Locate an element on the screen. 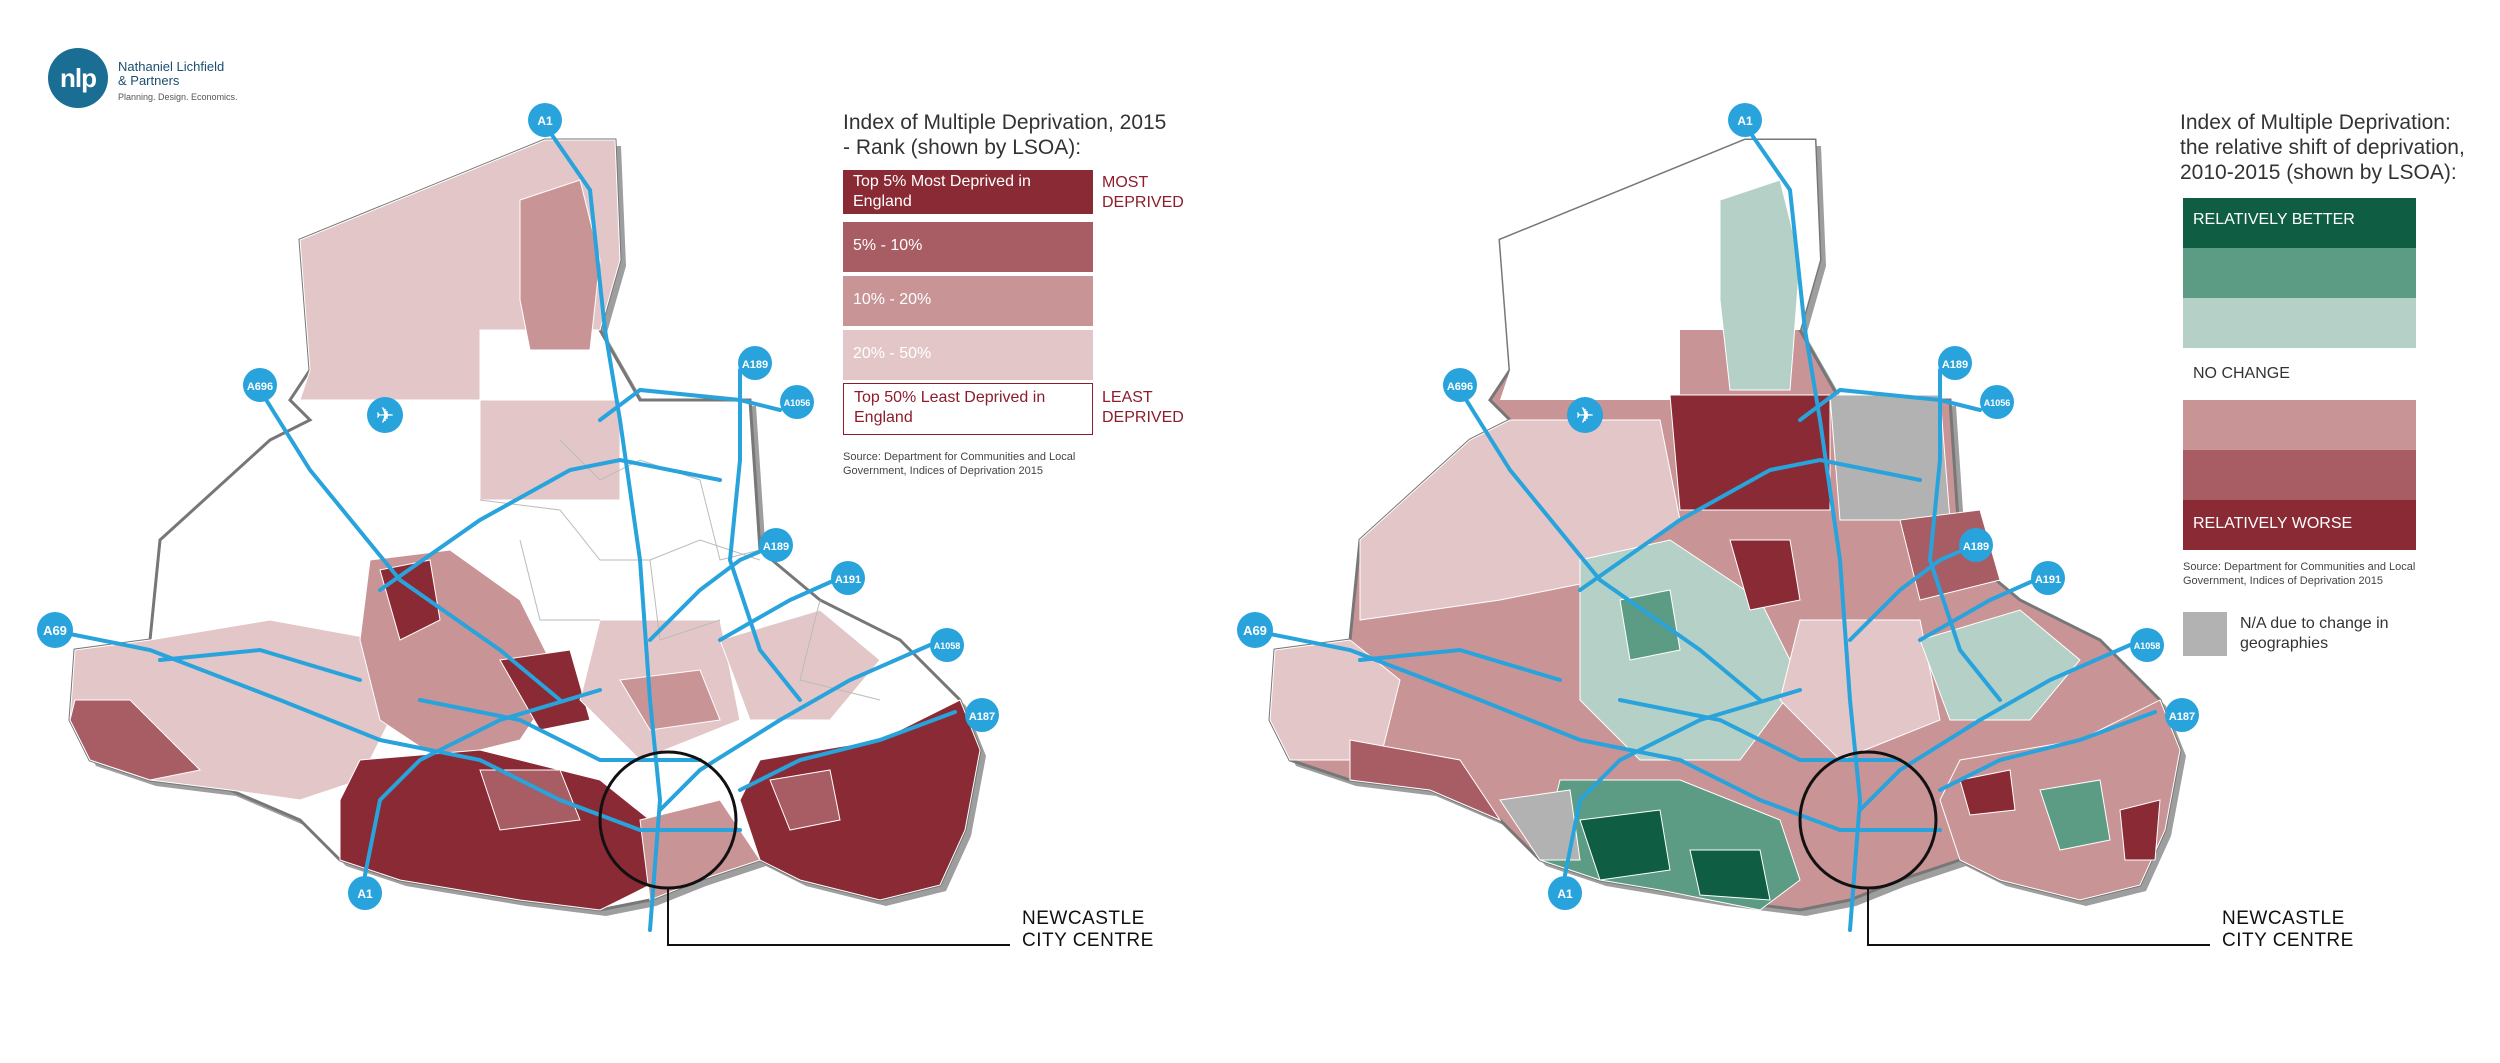  left-legend-least-label: LEAST DEPRIVED is located at coordinates (1143, 407).